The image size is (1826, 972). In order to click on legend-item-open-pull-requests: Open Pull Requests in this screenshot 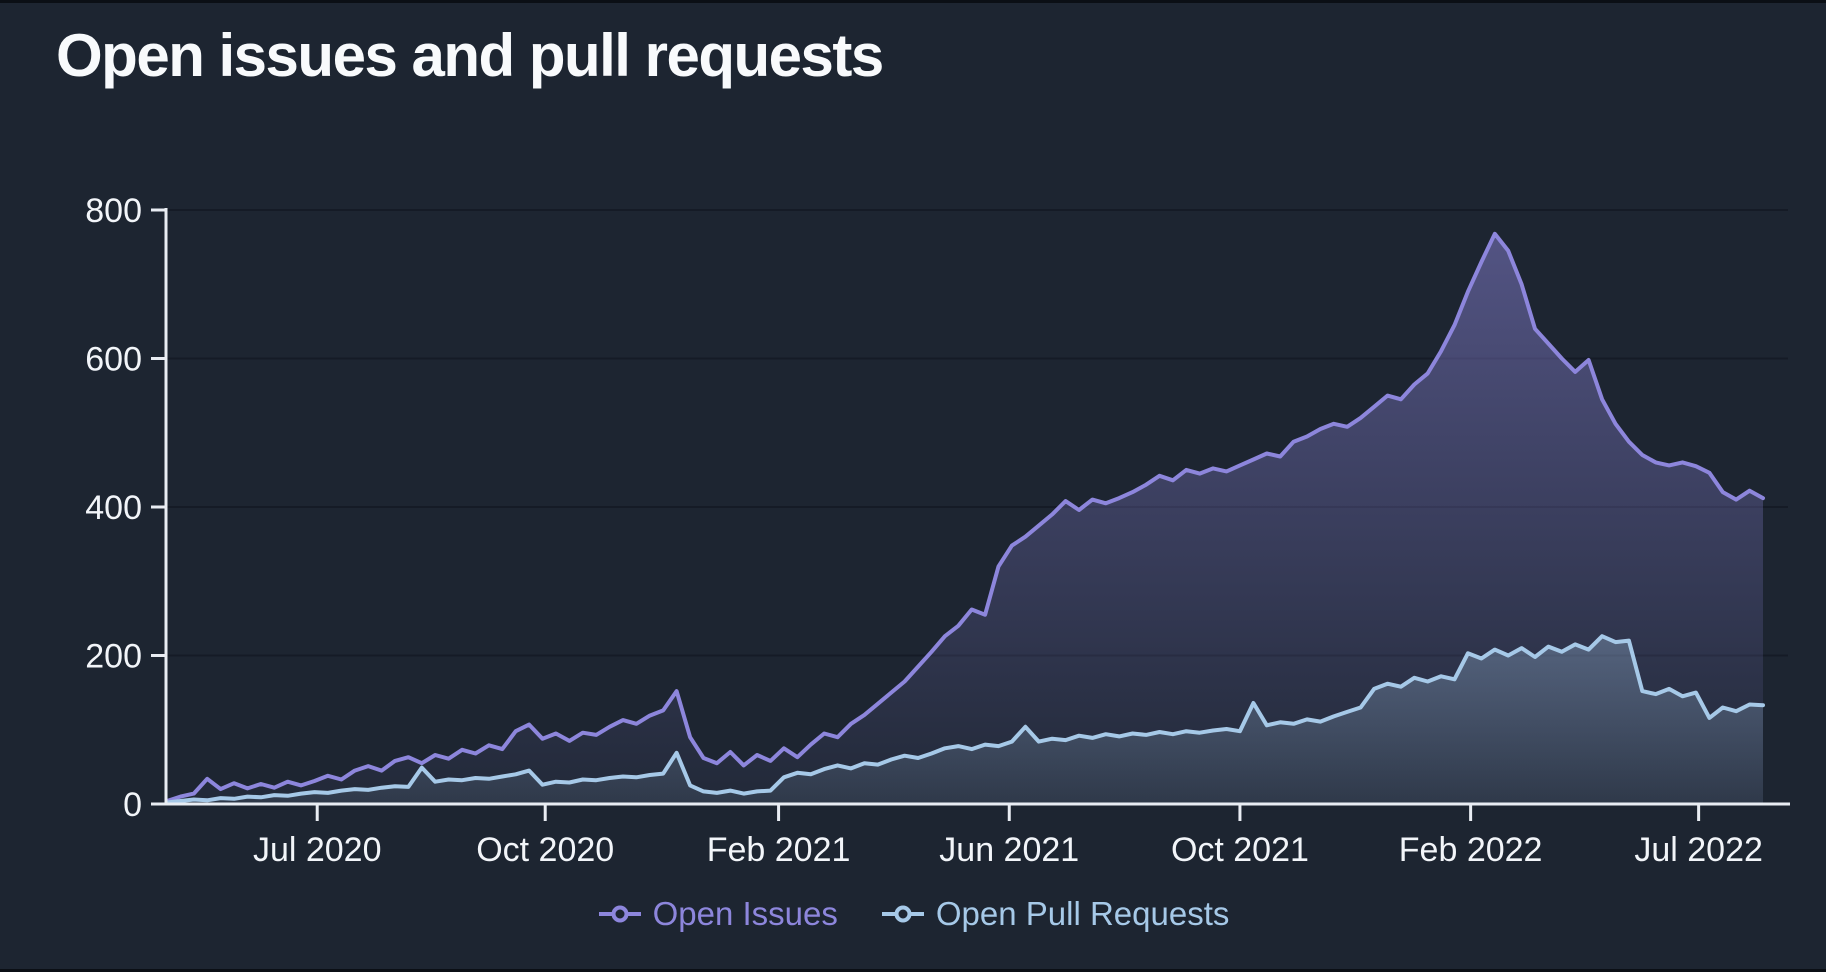, I will do `click(1055, 914)`.